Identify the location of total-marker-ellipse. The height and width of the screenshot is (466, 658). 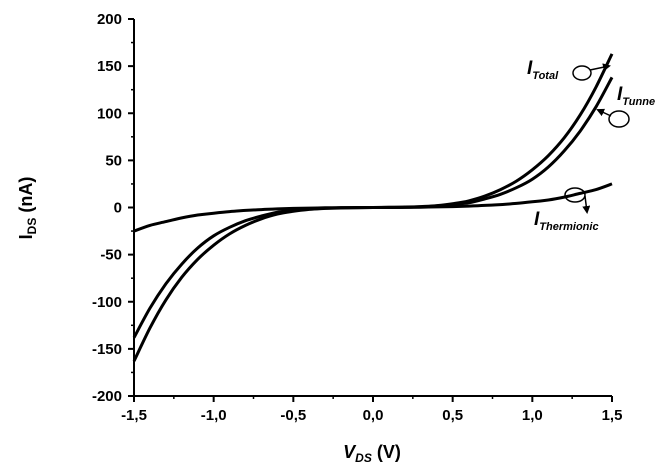
(582, 73).